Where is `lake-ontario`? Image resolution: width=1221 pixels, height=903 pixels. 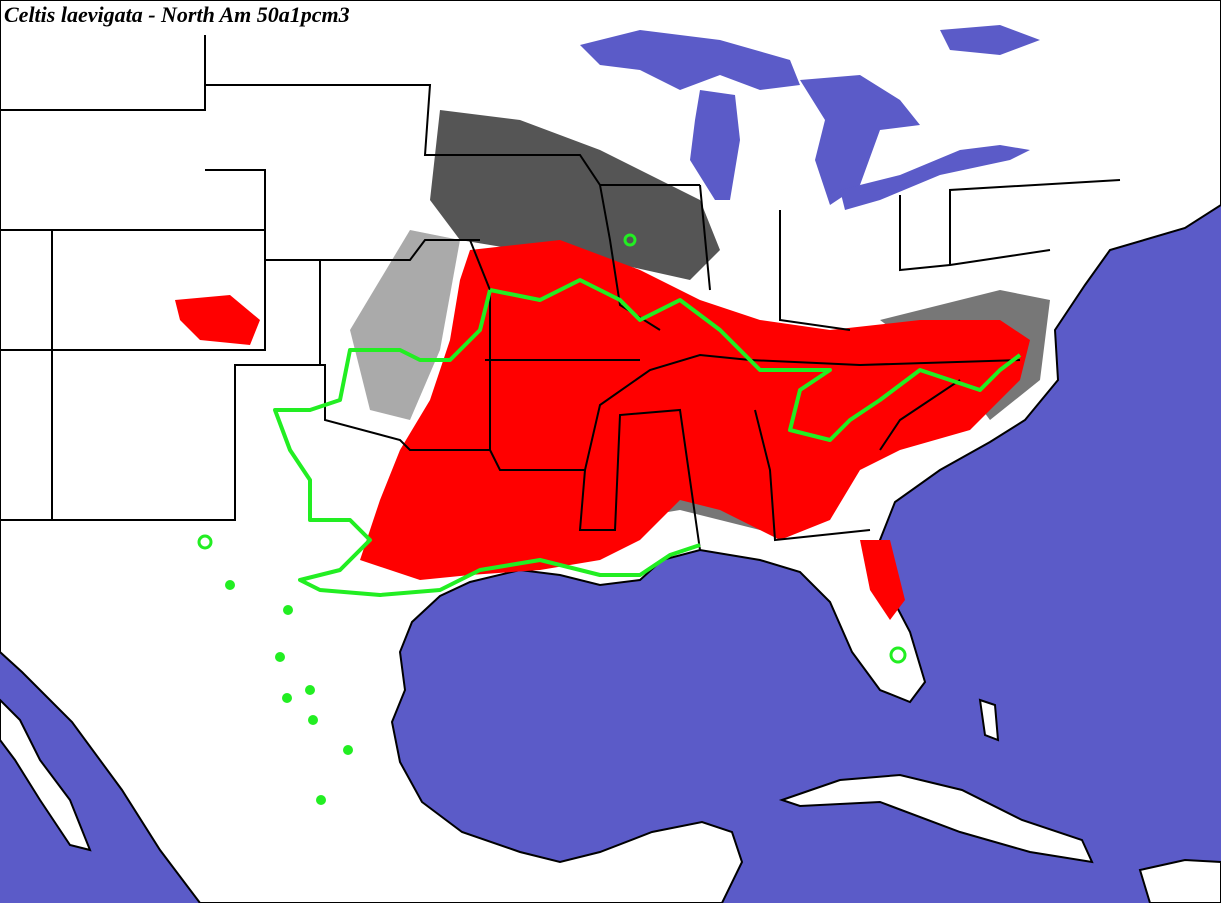
lake-ontario is located at coordinates (990, 40).